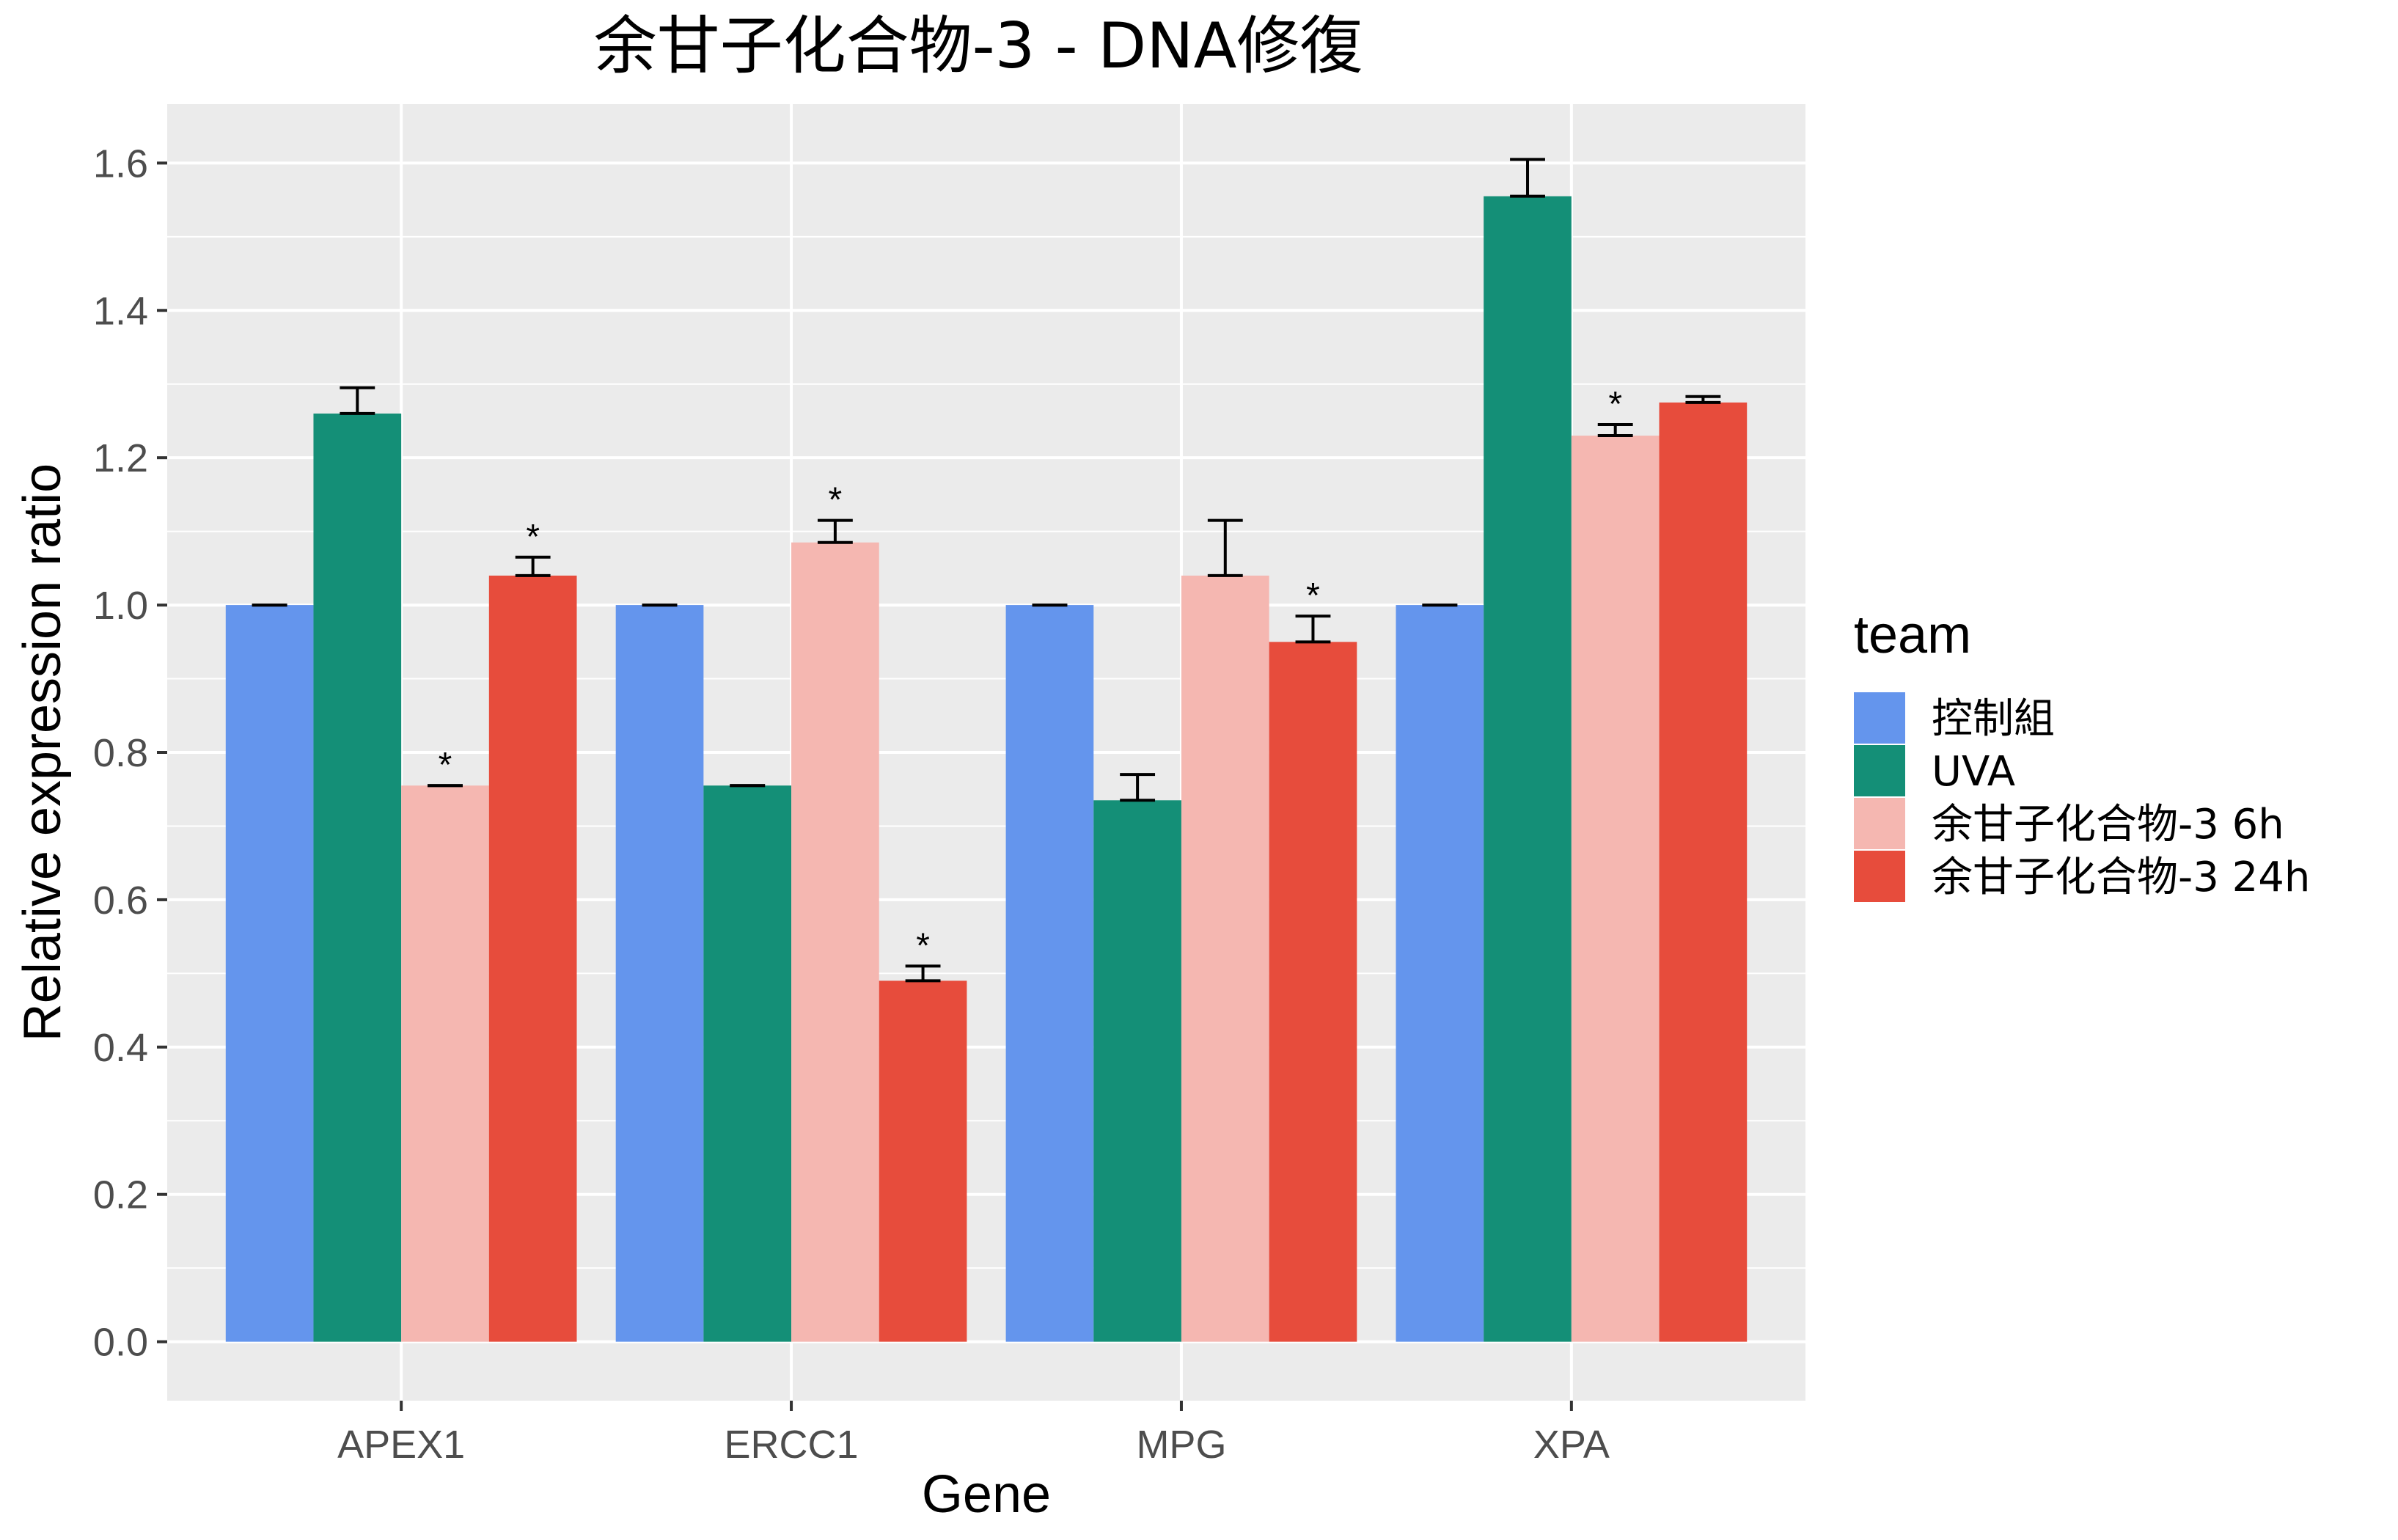  What do you see at coordinates (120, 164) in the screenshot?
I see `y-tick-label: 1.6` at bounding box center [120, 164].